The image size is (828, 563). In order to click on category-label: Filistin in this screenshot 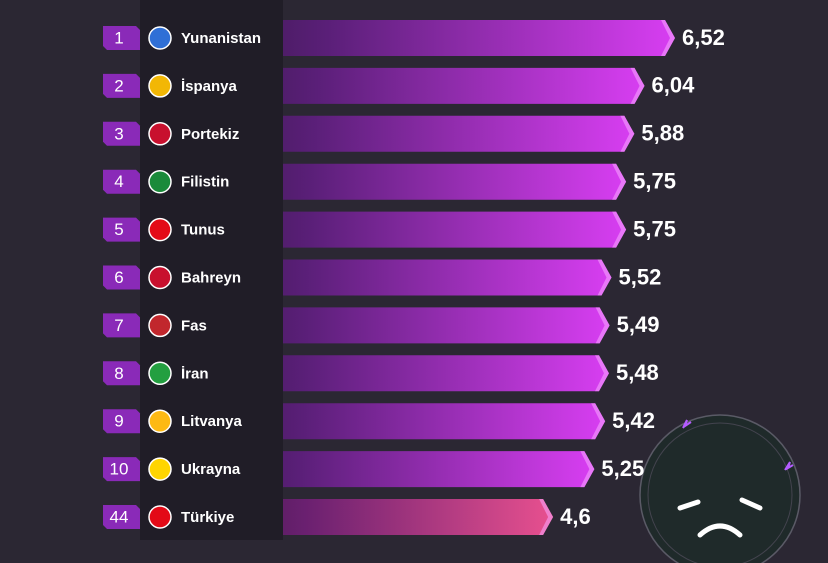, I will do `click(205, 182)`.